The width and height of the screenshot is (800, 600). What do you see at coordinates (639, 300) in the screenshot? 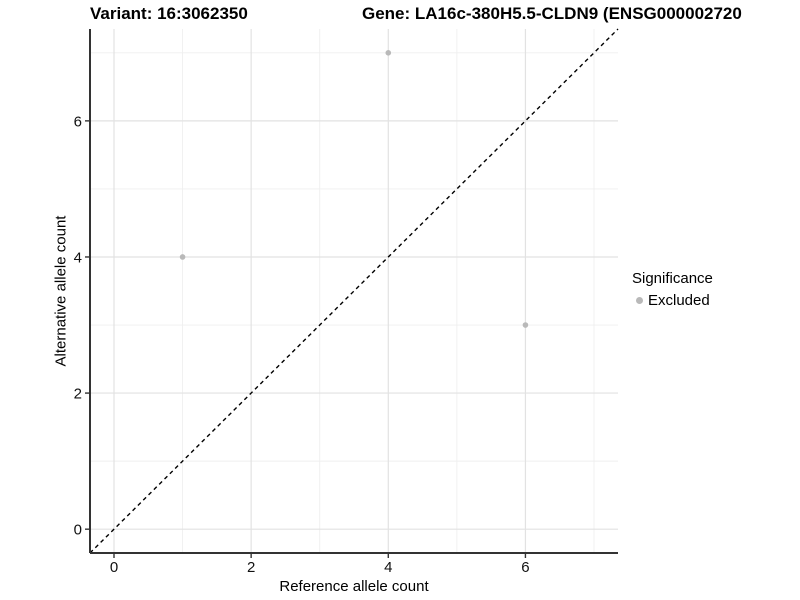
I see `legend-key-dot-icon` at bounding box center [639, 300].